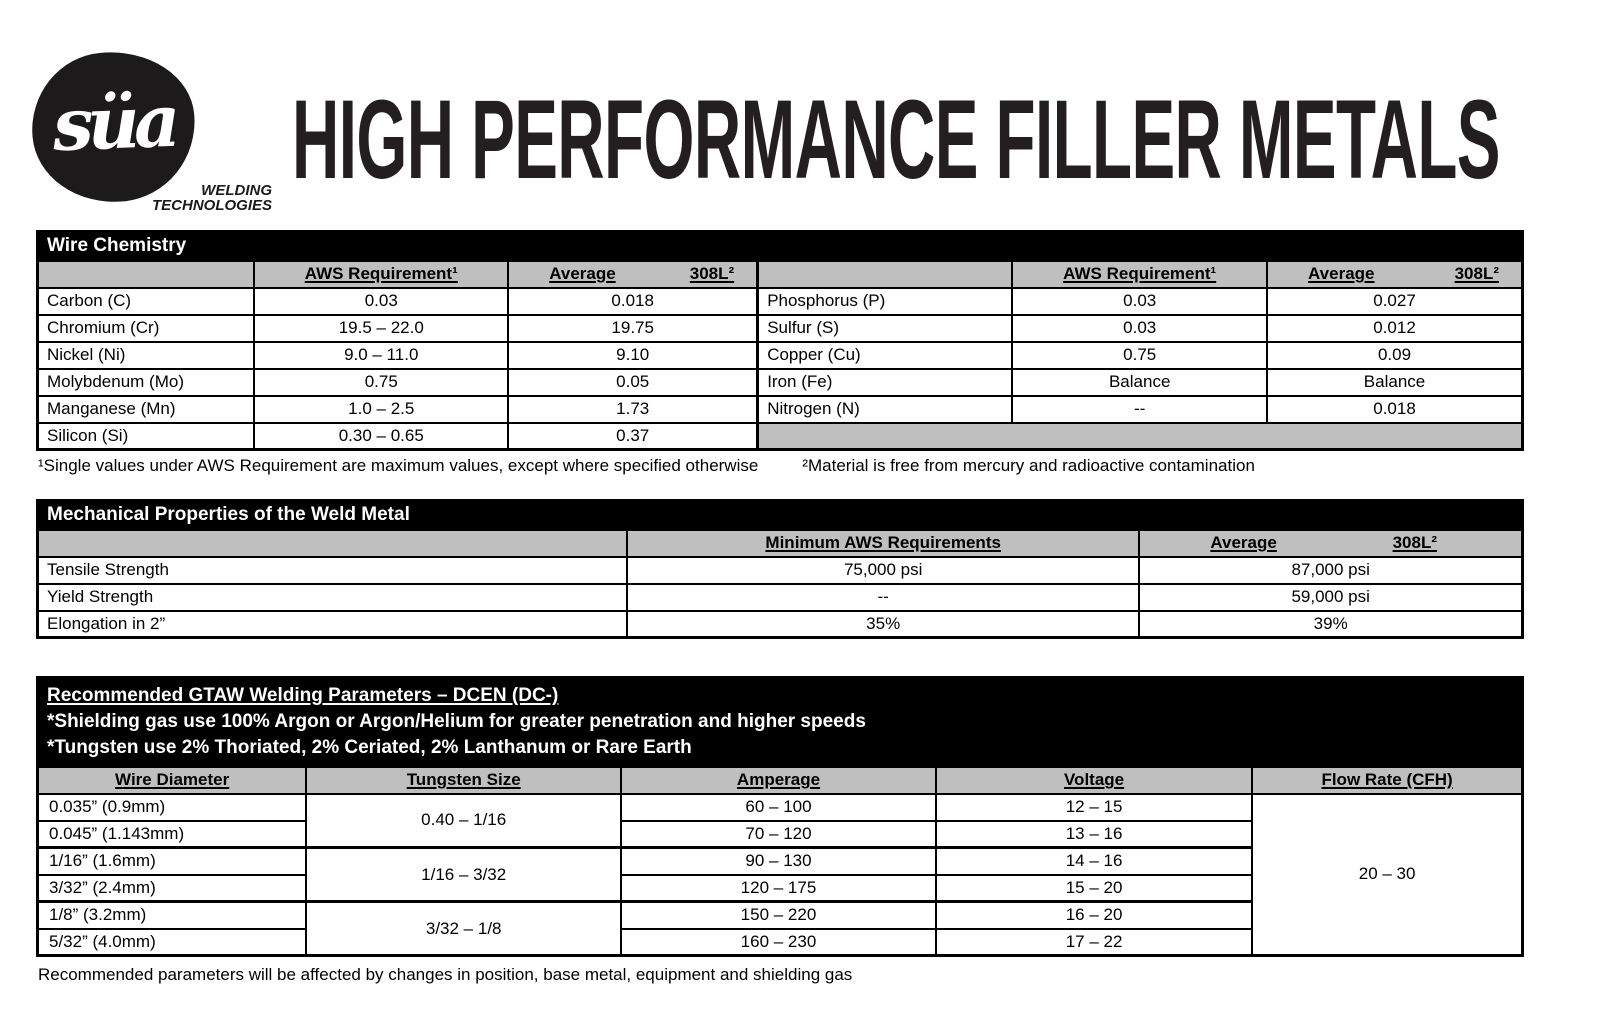 The height and width of the screenshot is (1016, 1600). What do you see at coordinates (1094, 888) in the screenshot?
I see `voltage-cell: 15 – 20` at bounding box center [1094, 888].